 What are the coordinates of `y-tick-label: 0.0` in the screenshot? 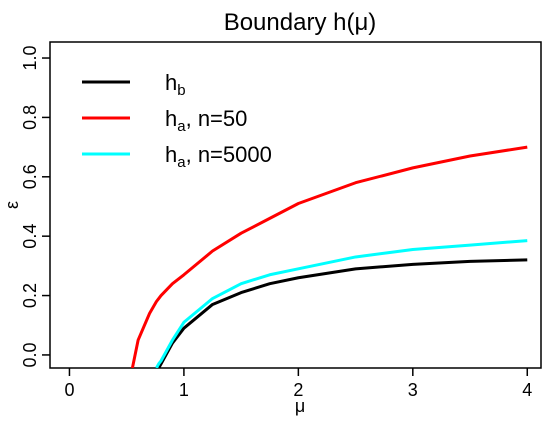 It's located at (30, 354).